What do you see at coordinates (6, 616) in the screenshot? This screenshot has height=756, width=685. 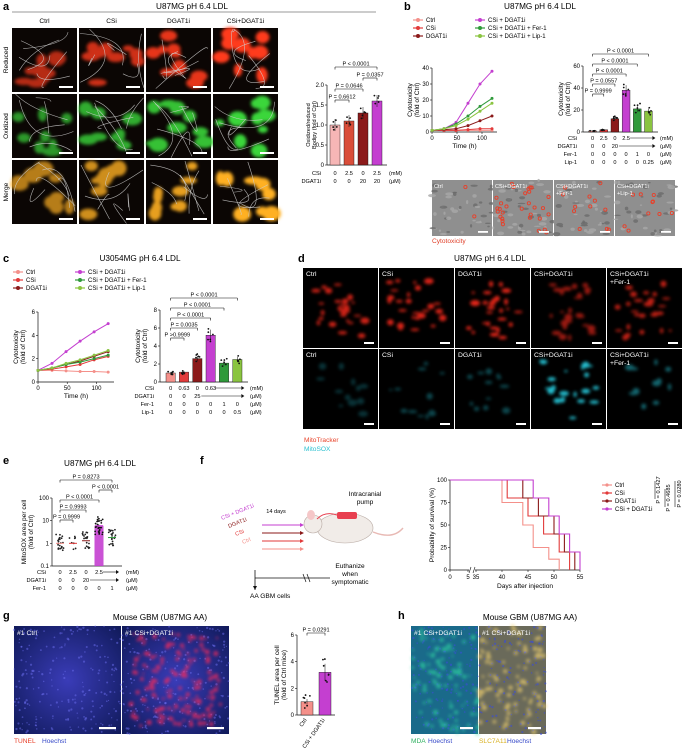 I see `panel-g-letter: g` at bounding box center [6, 616].